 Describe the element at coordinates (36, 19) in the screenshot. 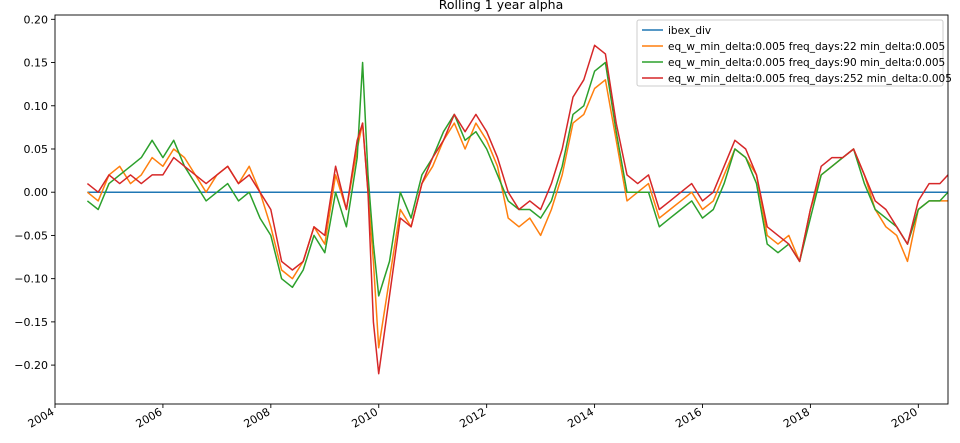

I see `y-tick-label-0: 0.20` at that location.